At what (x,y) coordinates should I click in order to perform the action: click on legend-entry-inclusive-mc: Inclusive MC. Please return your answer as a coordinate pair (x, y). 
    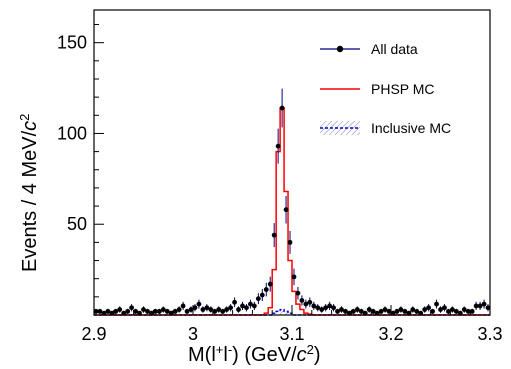
    Looking at the image, I should click on (385, 128).